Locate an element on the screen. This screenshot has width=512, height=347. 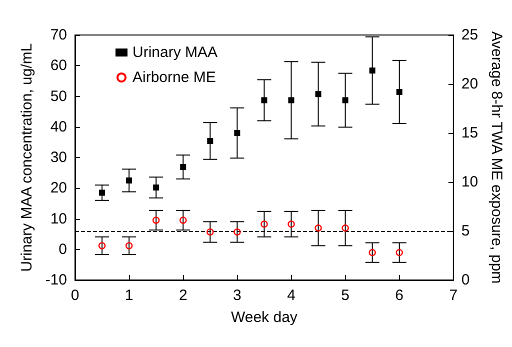
x-tick-label: 6 is located at coordinates (399, 295).